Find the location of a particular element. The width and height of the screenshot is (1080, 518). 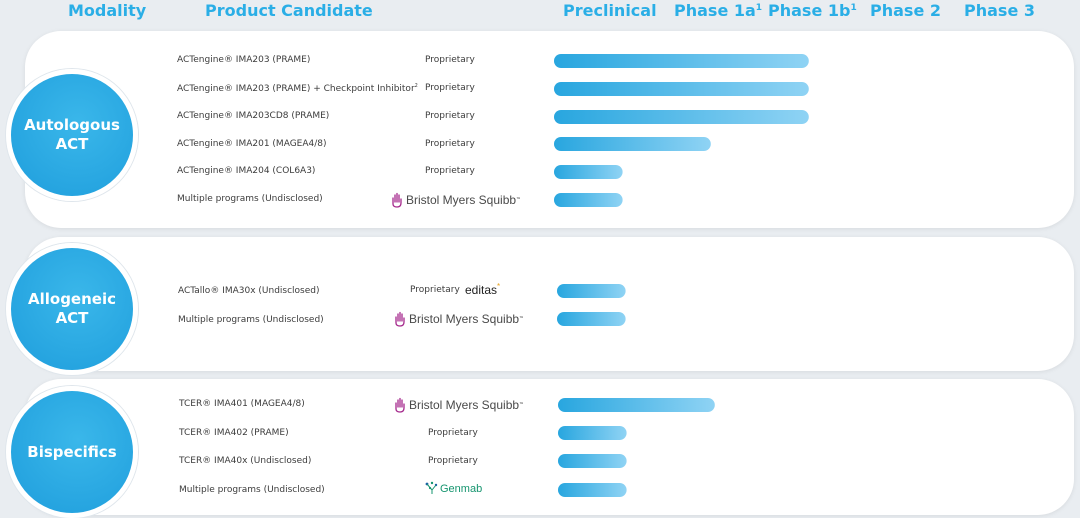

candidate-name: TCER® IMA401 (MAGEA4/8) is located at coordinates (242, 404).